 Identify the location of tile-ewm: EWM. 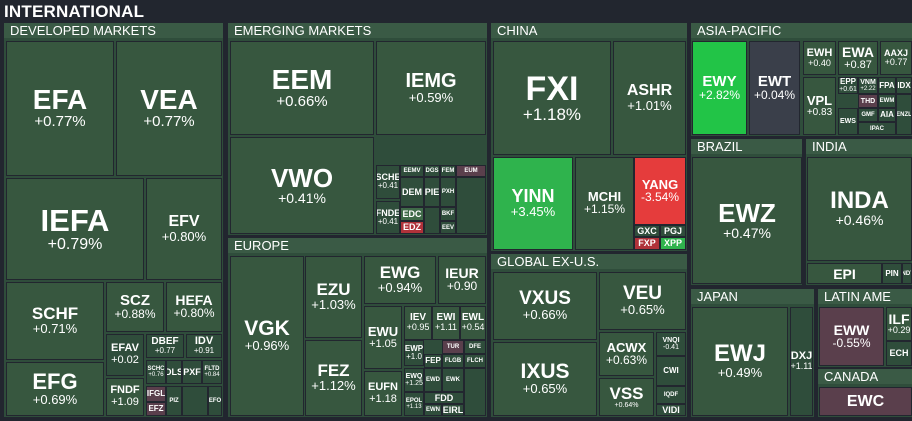
(887, 101).